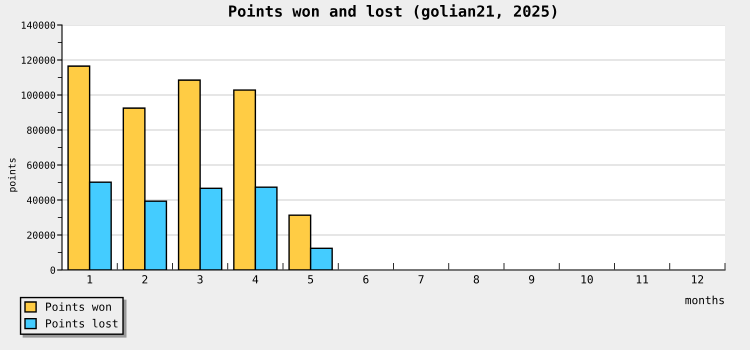  What do you see at coordinates (82, 323) in the screenshot?
I see `legend-label: Points lost` at bounding box center [82, 323].